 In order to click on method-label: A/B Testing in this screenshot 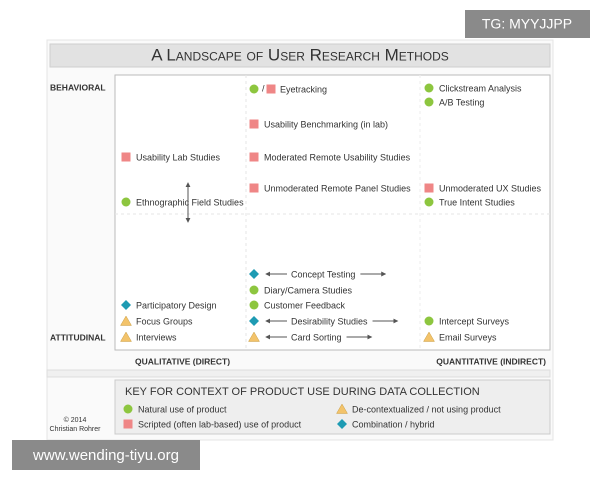, I will do `click(461, 102)`.